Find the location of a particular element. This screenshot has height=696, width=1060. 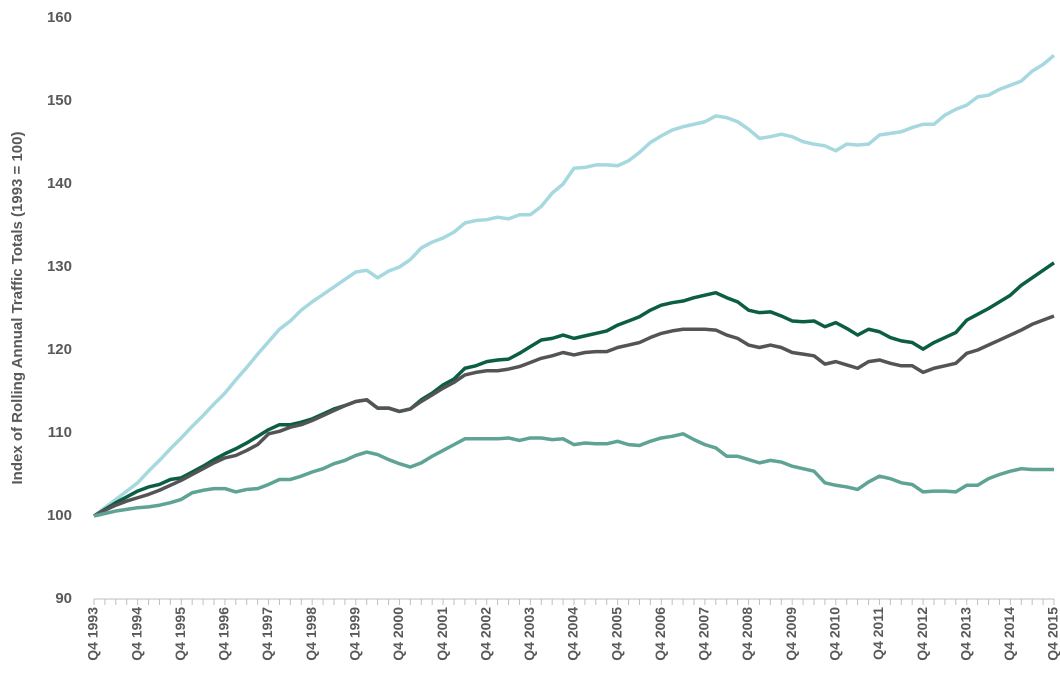

x-tick-label: Q4 2001 is located at coordinates (442, 634).